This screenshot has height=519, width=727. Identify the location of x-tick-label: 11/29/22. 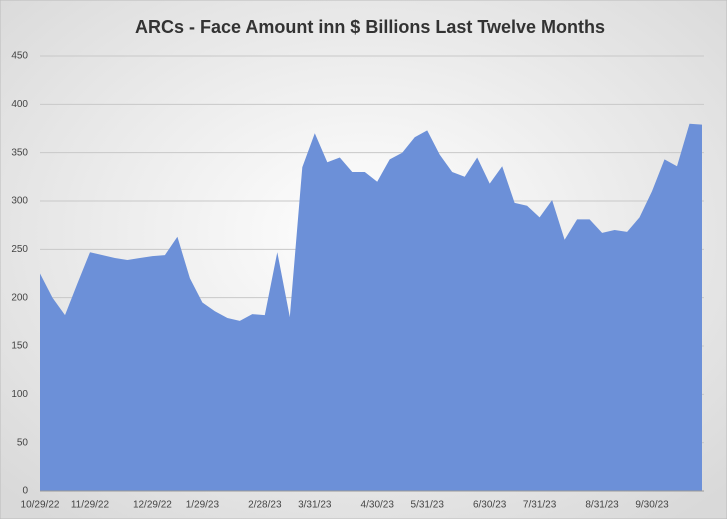
(90, 505).